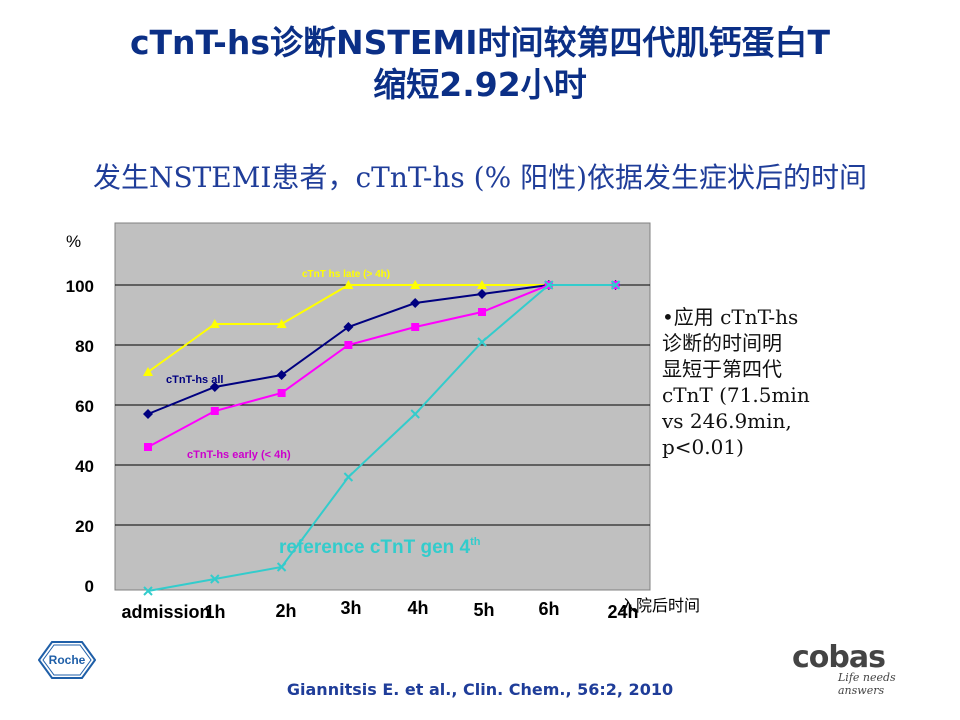  Describe the element at coordinates (727, 421) in the screenshot. I see `note-line-5: vs 246.9min,` at that location.